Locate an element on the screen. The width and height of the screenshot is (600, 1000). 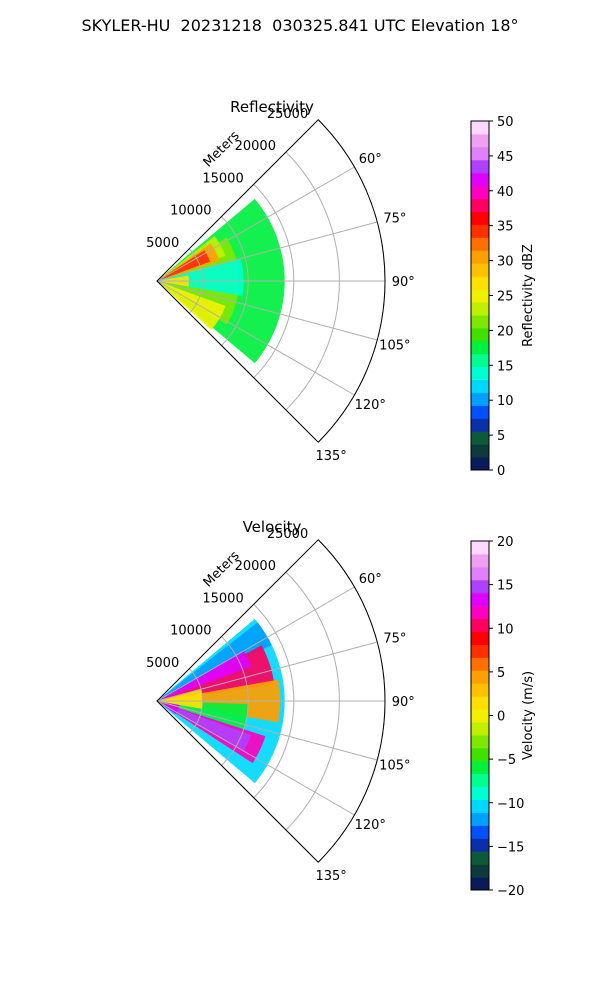
reflectivity-colorbar: 0 5 10 15 20 25 30 35 40 45 50 Reflectivity dBZ is located at coordinates (503, 297).